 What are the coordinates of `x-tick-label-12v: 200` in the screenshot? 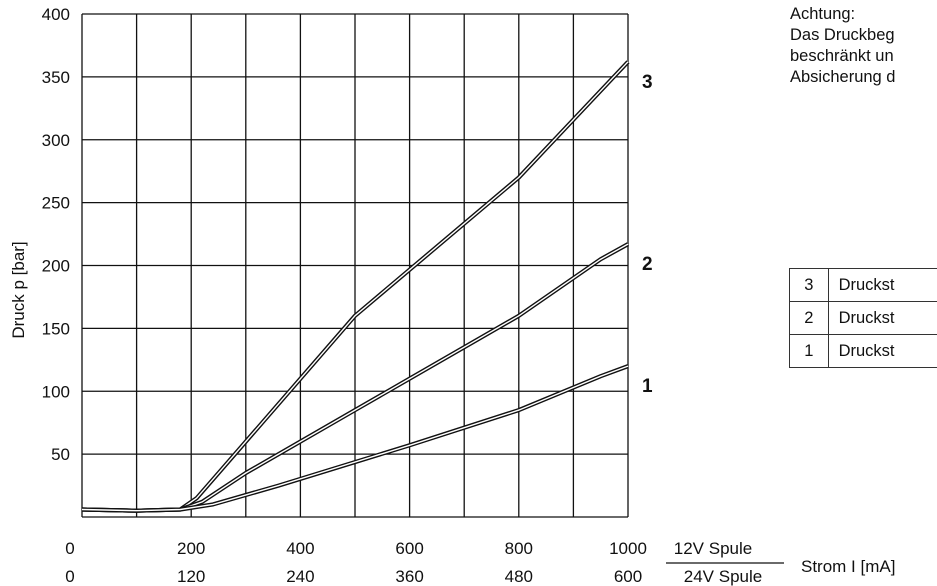 It's located at (191, 548).